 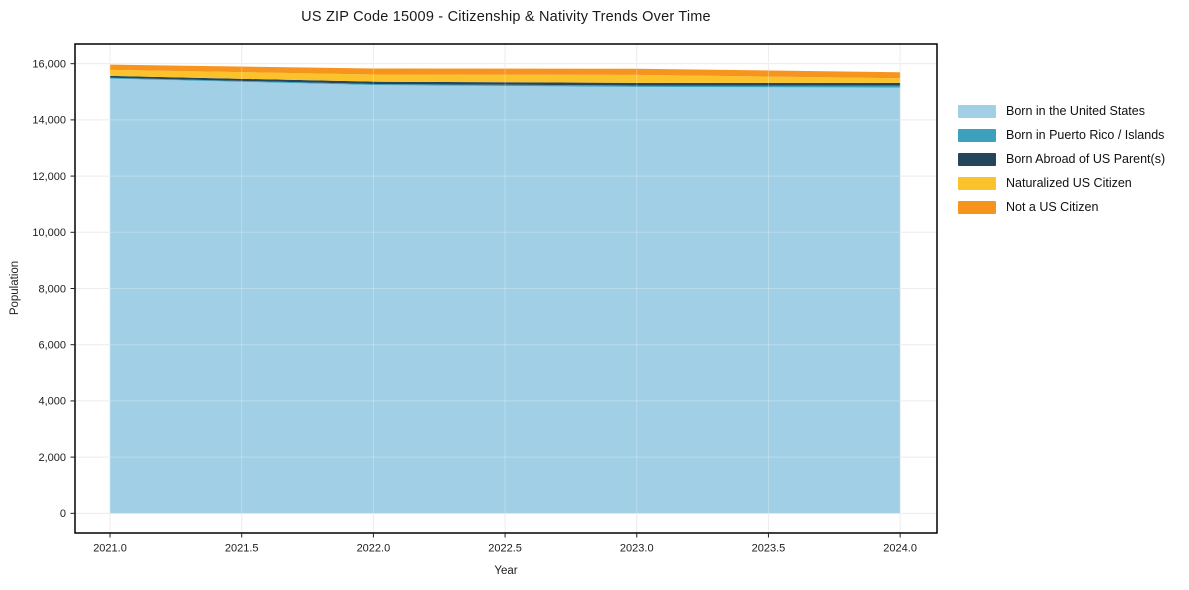 I want to click on svg-text: 2021.5, so click(x=242, y=549).